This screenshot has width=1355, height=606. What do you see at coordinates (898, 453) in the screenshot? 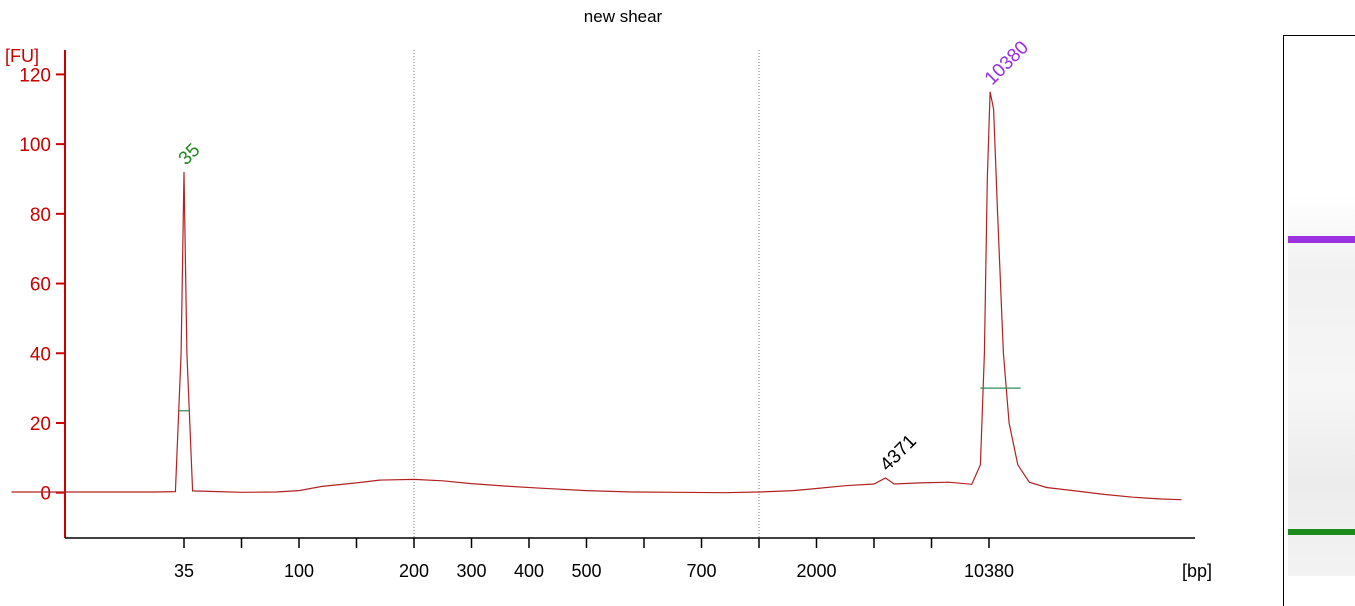
I see `peak-label-1: 4371` at bounding box center [898, 453].